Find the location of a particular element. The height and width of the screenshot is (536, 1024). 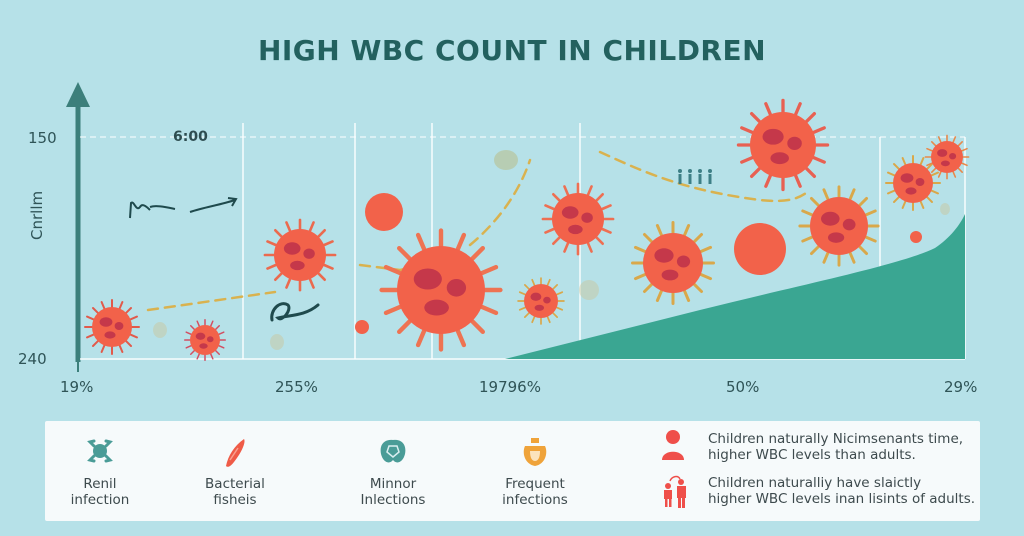

y-axis-label: Cnrllm is located at coordinates (37, 215).